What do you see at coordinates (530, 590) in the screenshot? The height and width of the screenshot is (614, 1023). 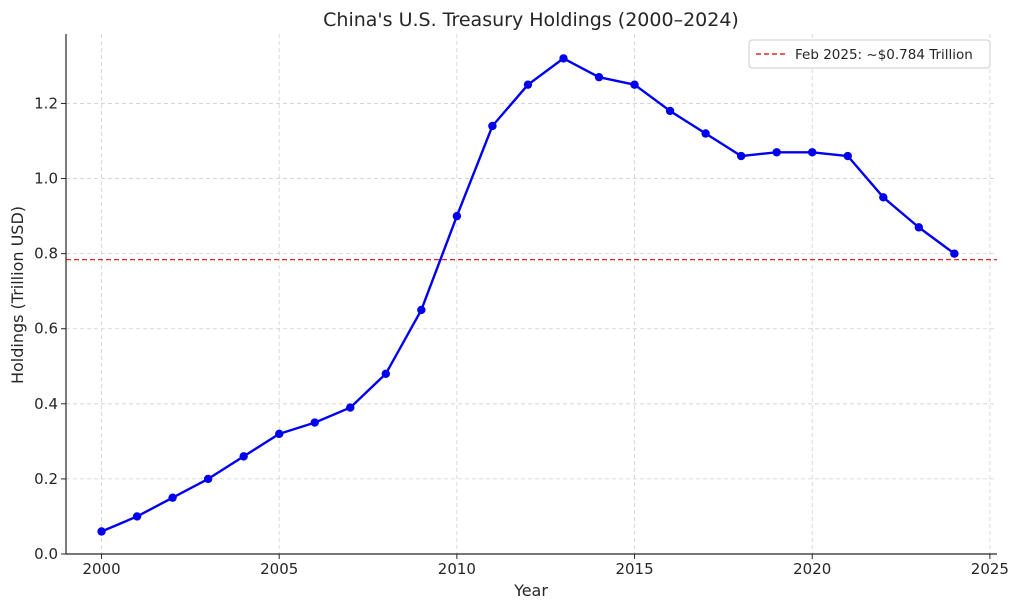 I see `x-axis-label: Year` at bounding box center [530, 590].